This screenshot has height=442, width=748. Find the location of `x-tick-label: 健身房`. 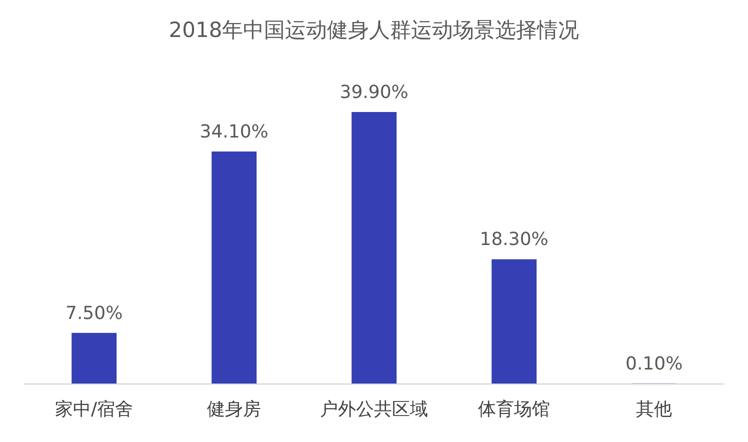

x-tick-label: 健身房 is located at coordinates (234, 409).